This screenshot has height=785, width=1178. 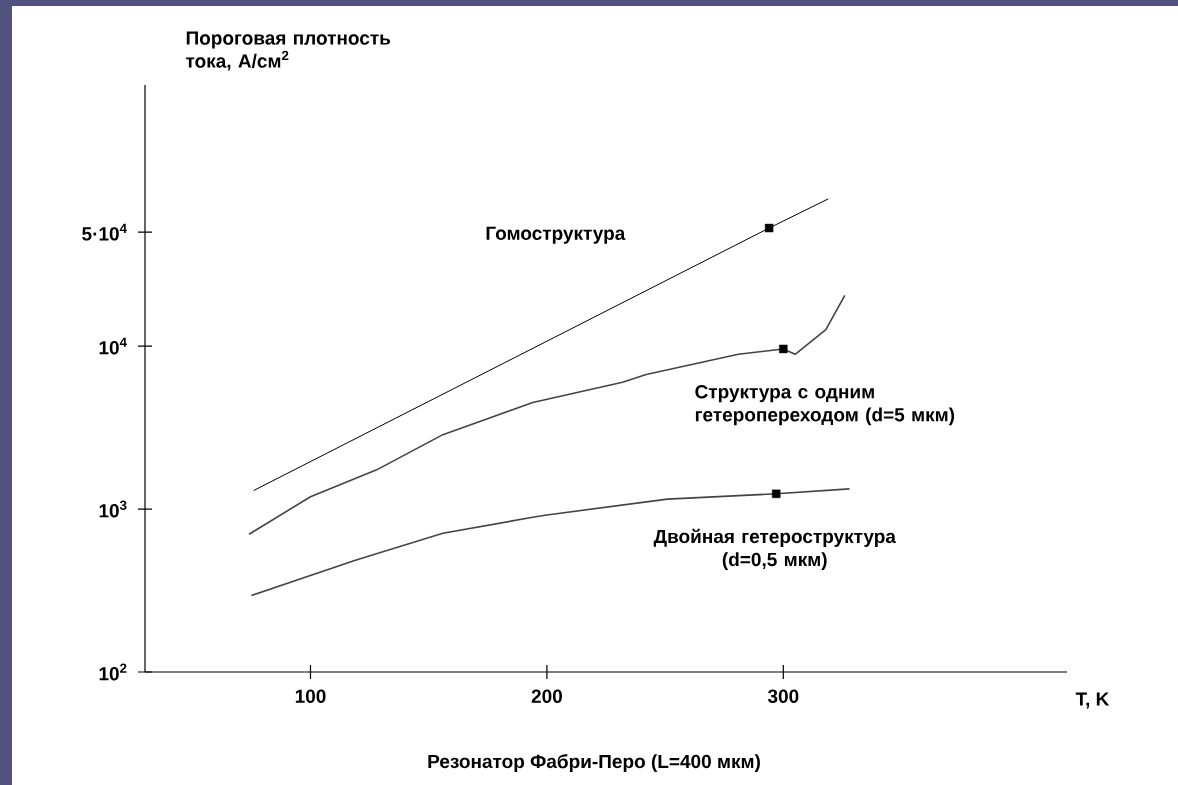 What do you see at coordinates (825, 405) in the screenshot?
I see `series-label: Структура с одним гетеропереходом (d=5 мкм)` at bounding box center [825, 405].